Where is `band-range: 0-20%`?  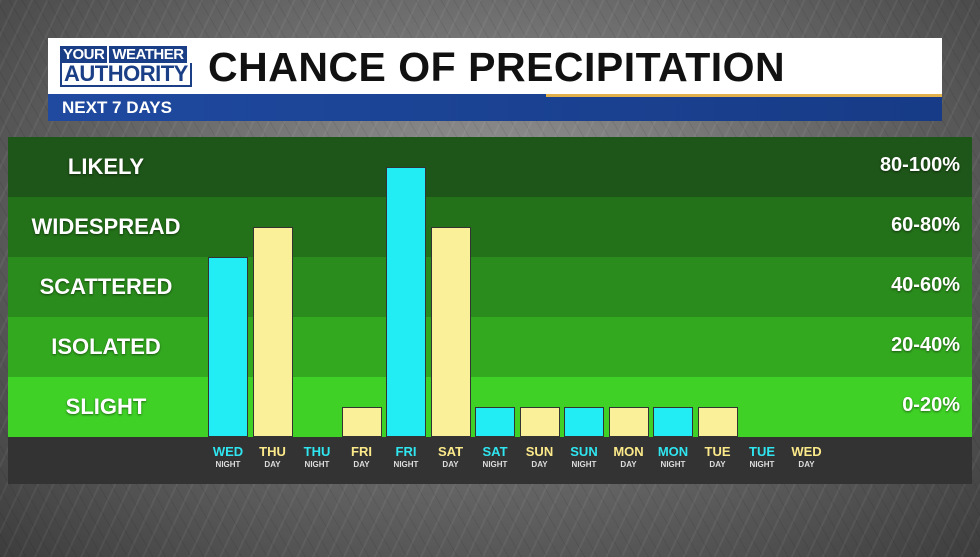
band-range: 0-20% is located at coordinates (931, 405).